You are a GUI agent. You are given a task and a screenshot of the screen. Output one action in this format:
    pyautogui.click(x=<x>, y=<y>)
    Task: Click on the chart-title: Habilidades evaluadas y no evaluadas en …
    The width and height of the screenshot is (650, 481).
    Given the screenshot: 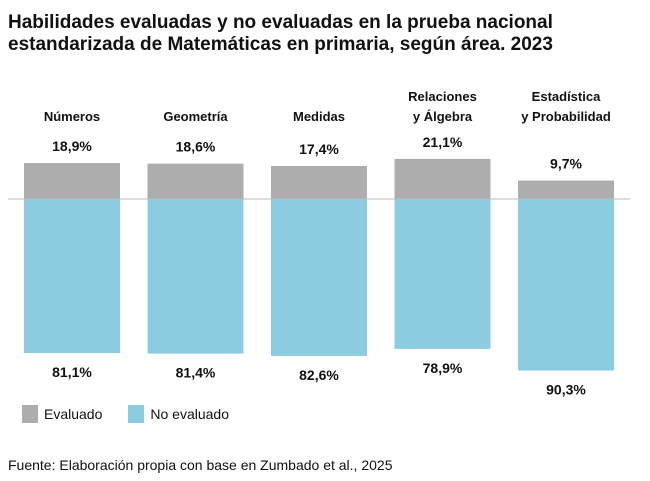 What is the action you would take?
    pyautogui.click(x=323, y=34)
    